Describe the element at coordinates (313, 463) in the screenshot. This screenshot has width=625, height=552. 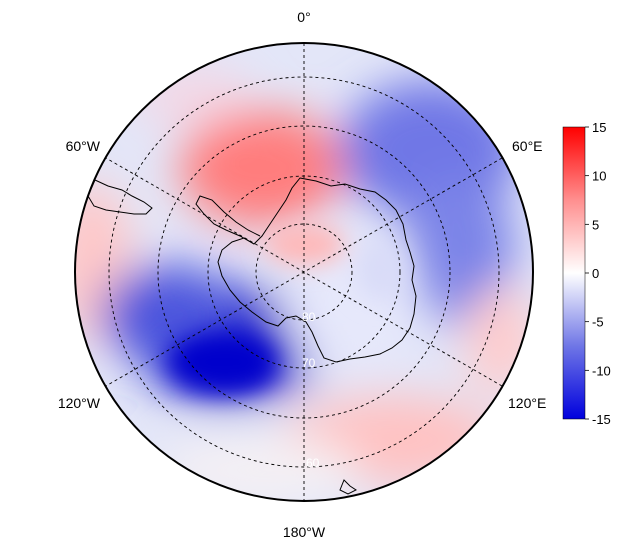
I see `lat-label-60: 60` at that location.